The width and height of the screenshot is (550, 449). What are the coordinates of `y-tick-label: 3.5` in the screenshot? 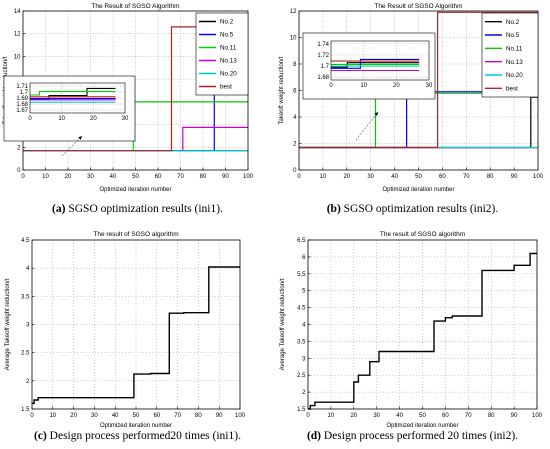 It's located at (25, 297).